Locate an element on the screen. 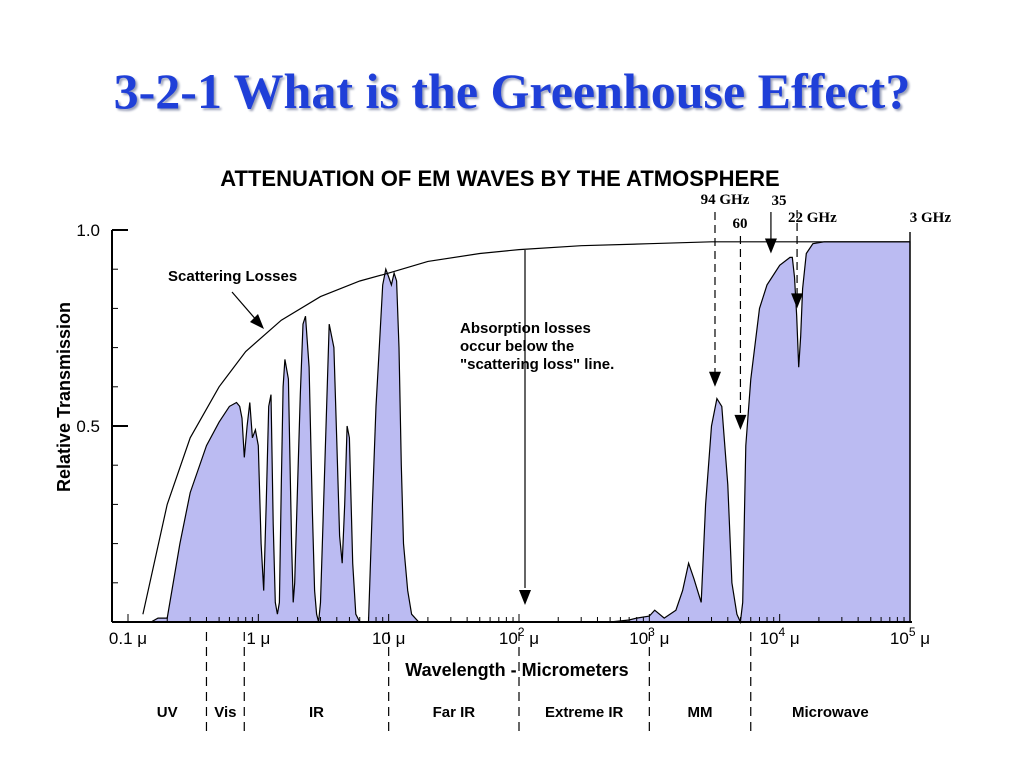 This screenshot has width=1024, height=768. region-dividers is located at coordinates (478, 683).